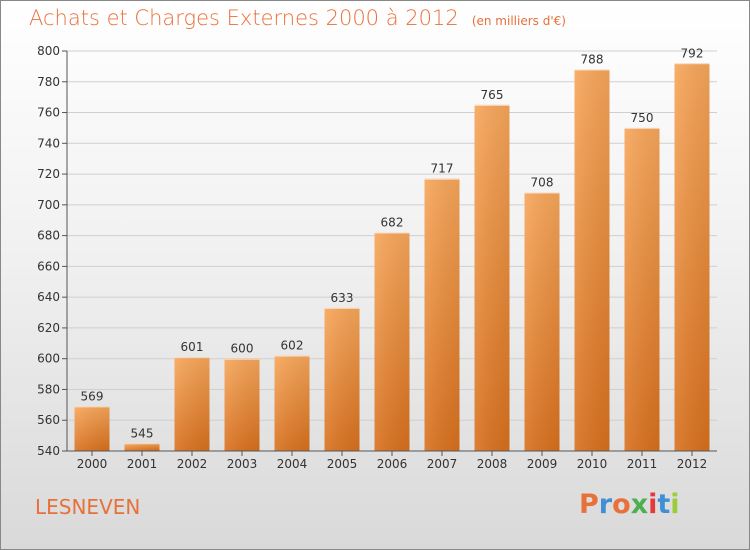  What do you see at coordinates (642, 118) in the screenshot?
I see `value-label: 750` at bounding box center [642, 118].